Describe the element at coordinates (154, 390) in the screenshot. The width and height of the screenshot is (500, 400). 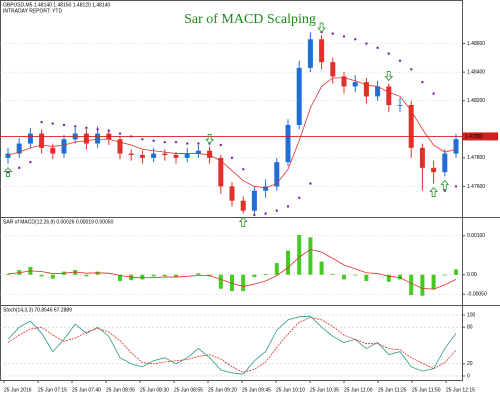
I see `time-label: 25 Jun 08:30` at that location.